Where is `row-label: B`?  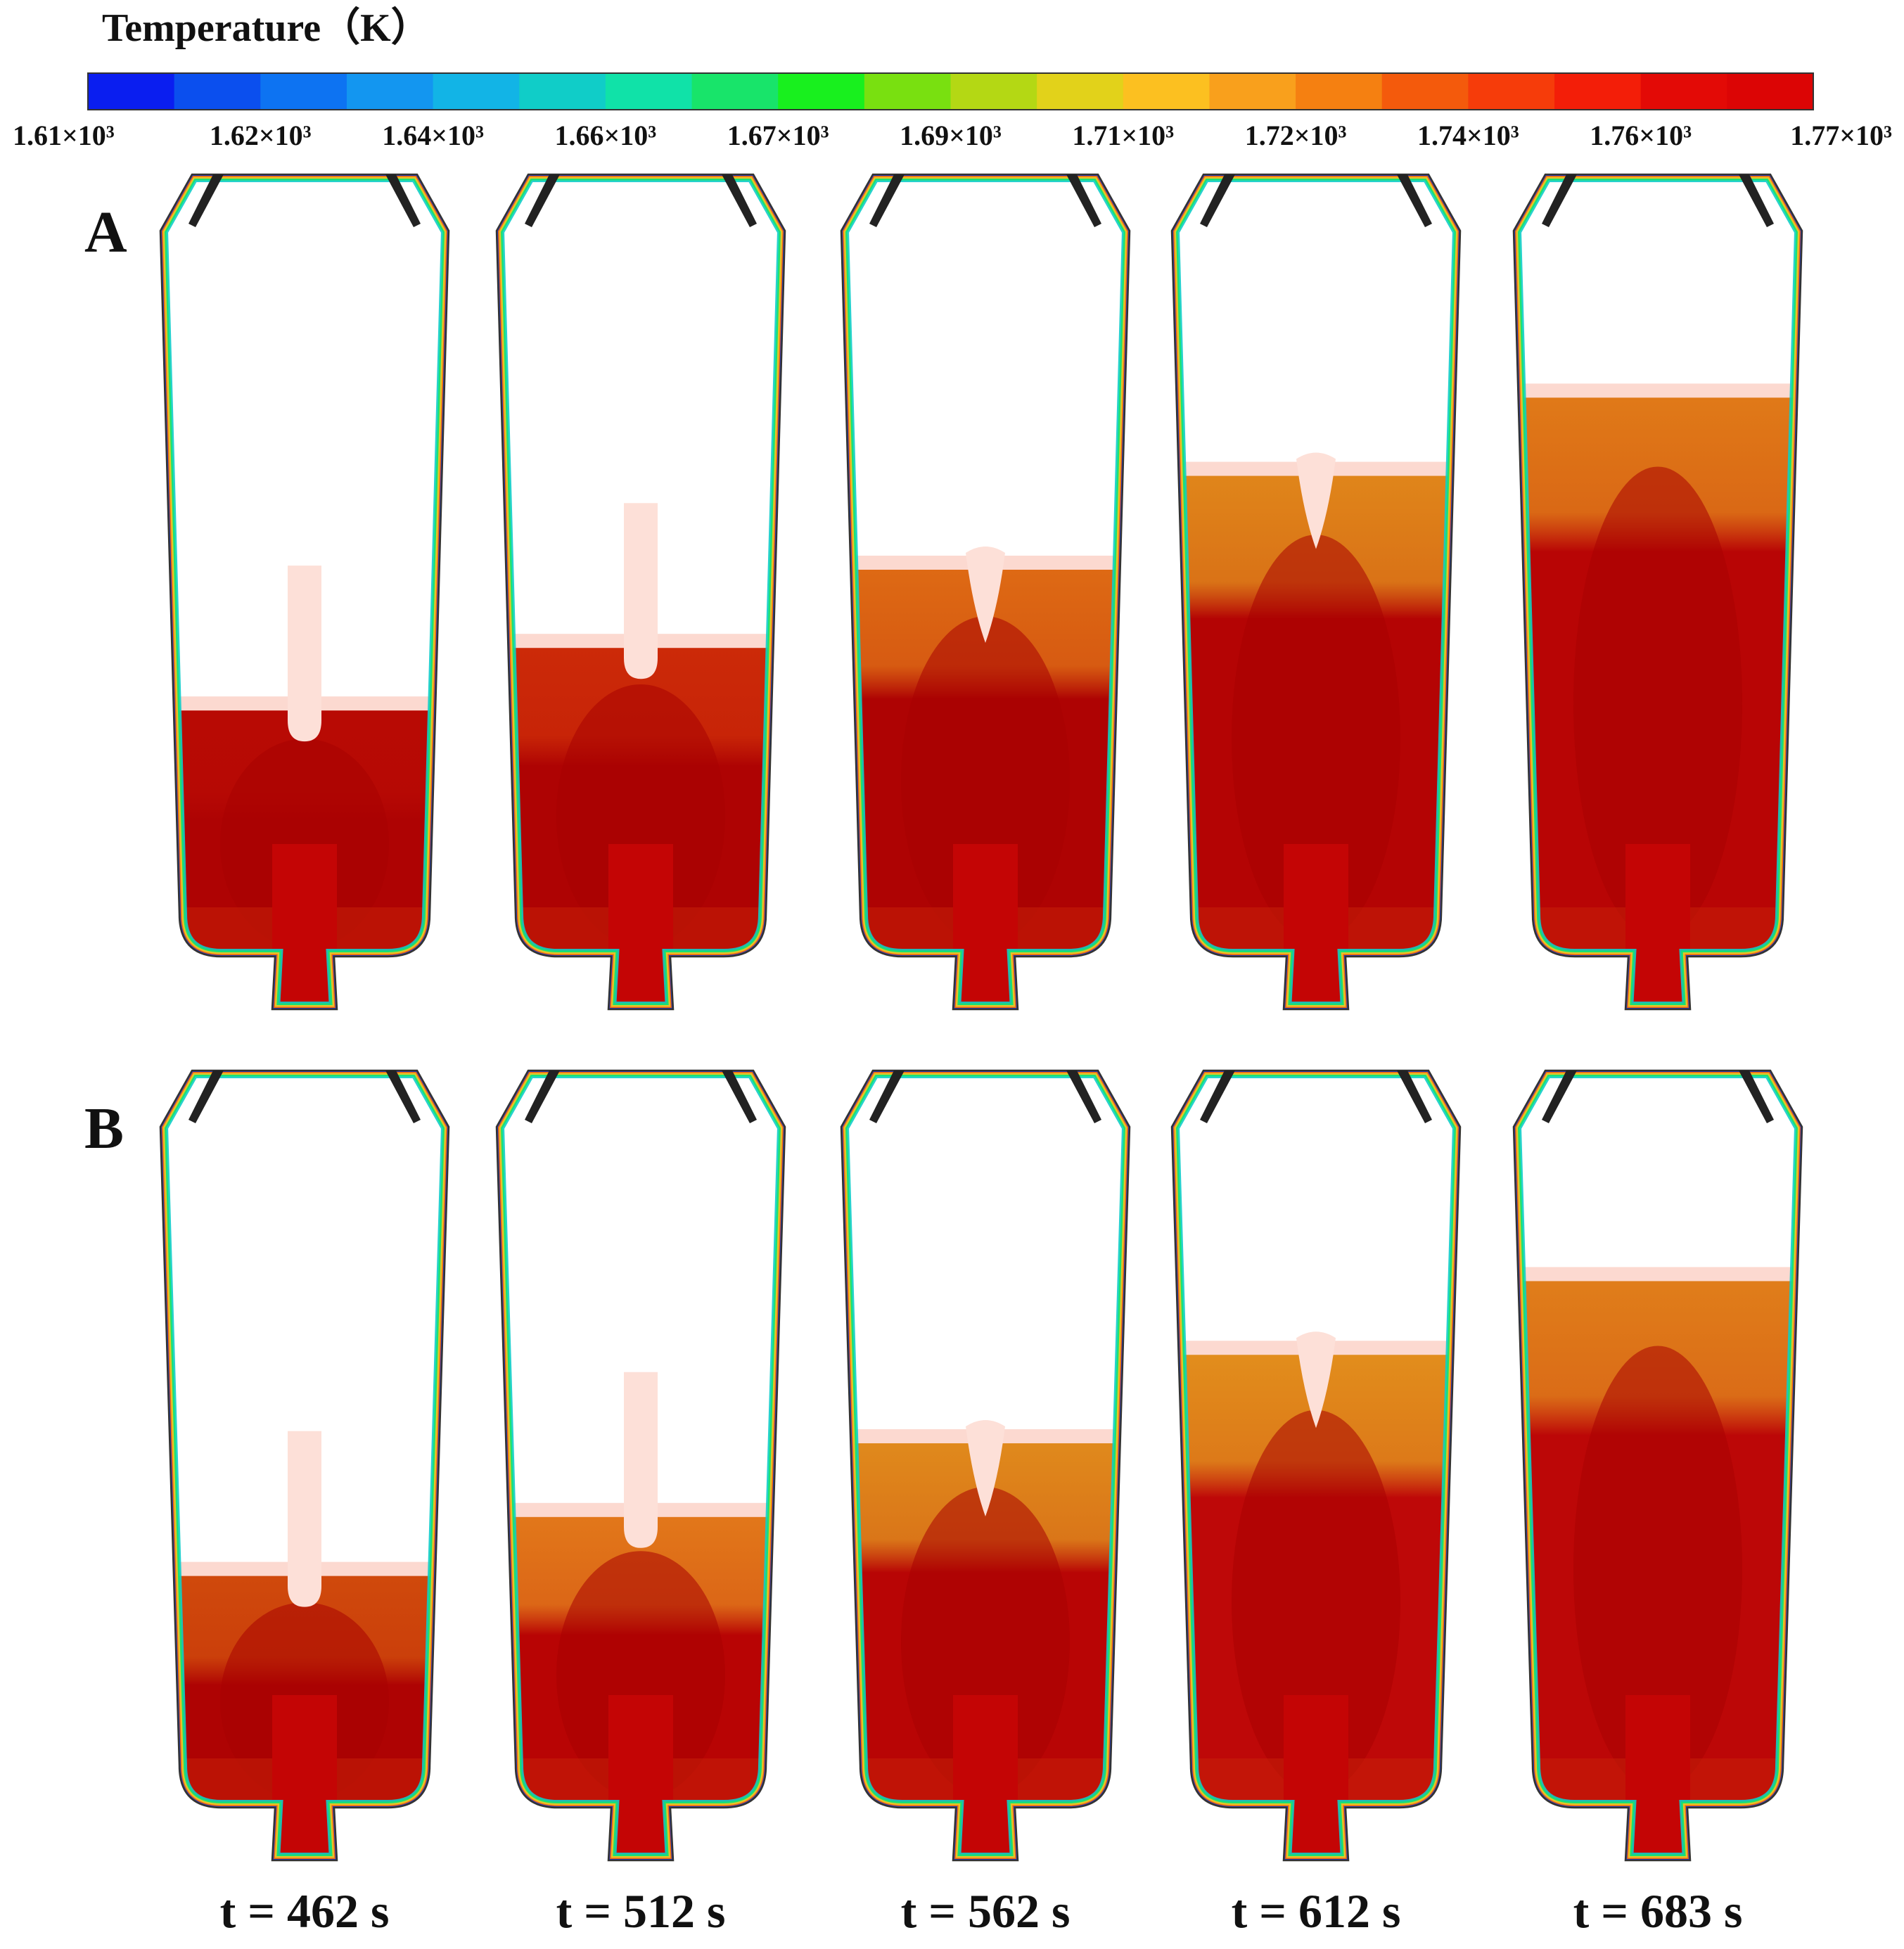 row-label: B is located at coordinates (104, 1128).